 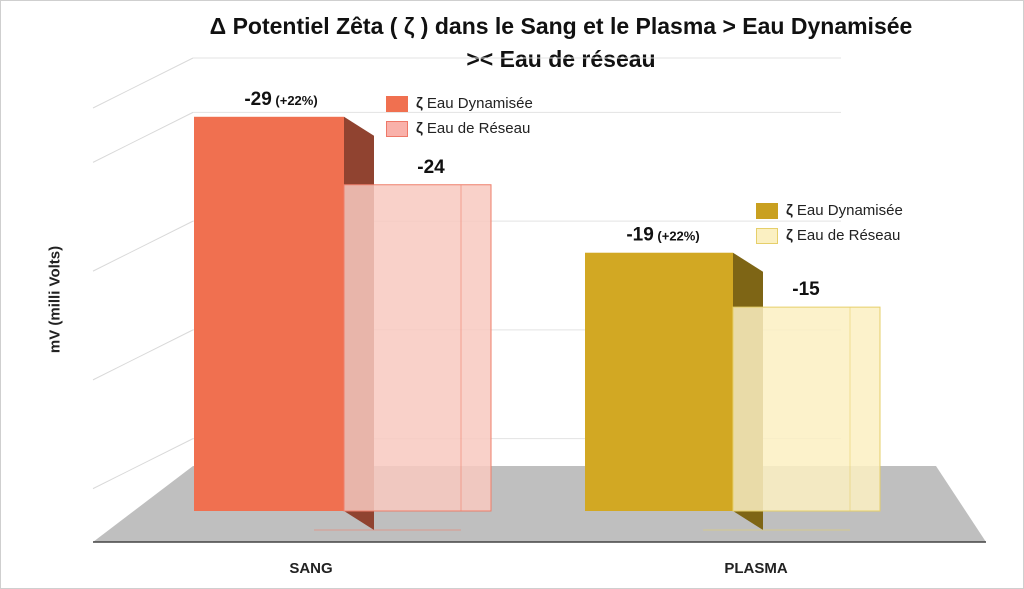 I want to click on legend-item-sang-res: ζ Eau de Réseau, so click(x=459, y=128).